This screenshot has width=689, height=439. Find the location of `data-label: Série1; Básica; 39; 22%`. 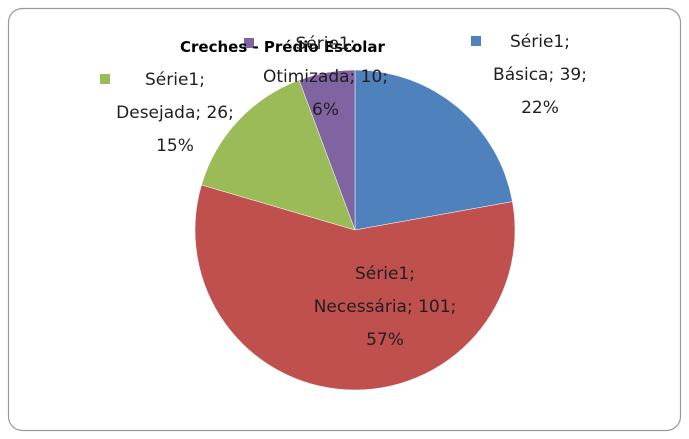

data-label: Série1; Básica; 39; 22% is located at coordinates (540, 75).